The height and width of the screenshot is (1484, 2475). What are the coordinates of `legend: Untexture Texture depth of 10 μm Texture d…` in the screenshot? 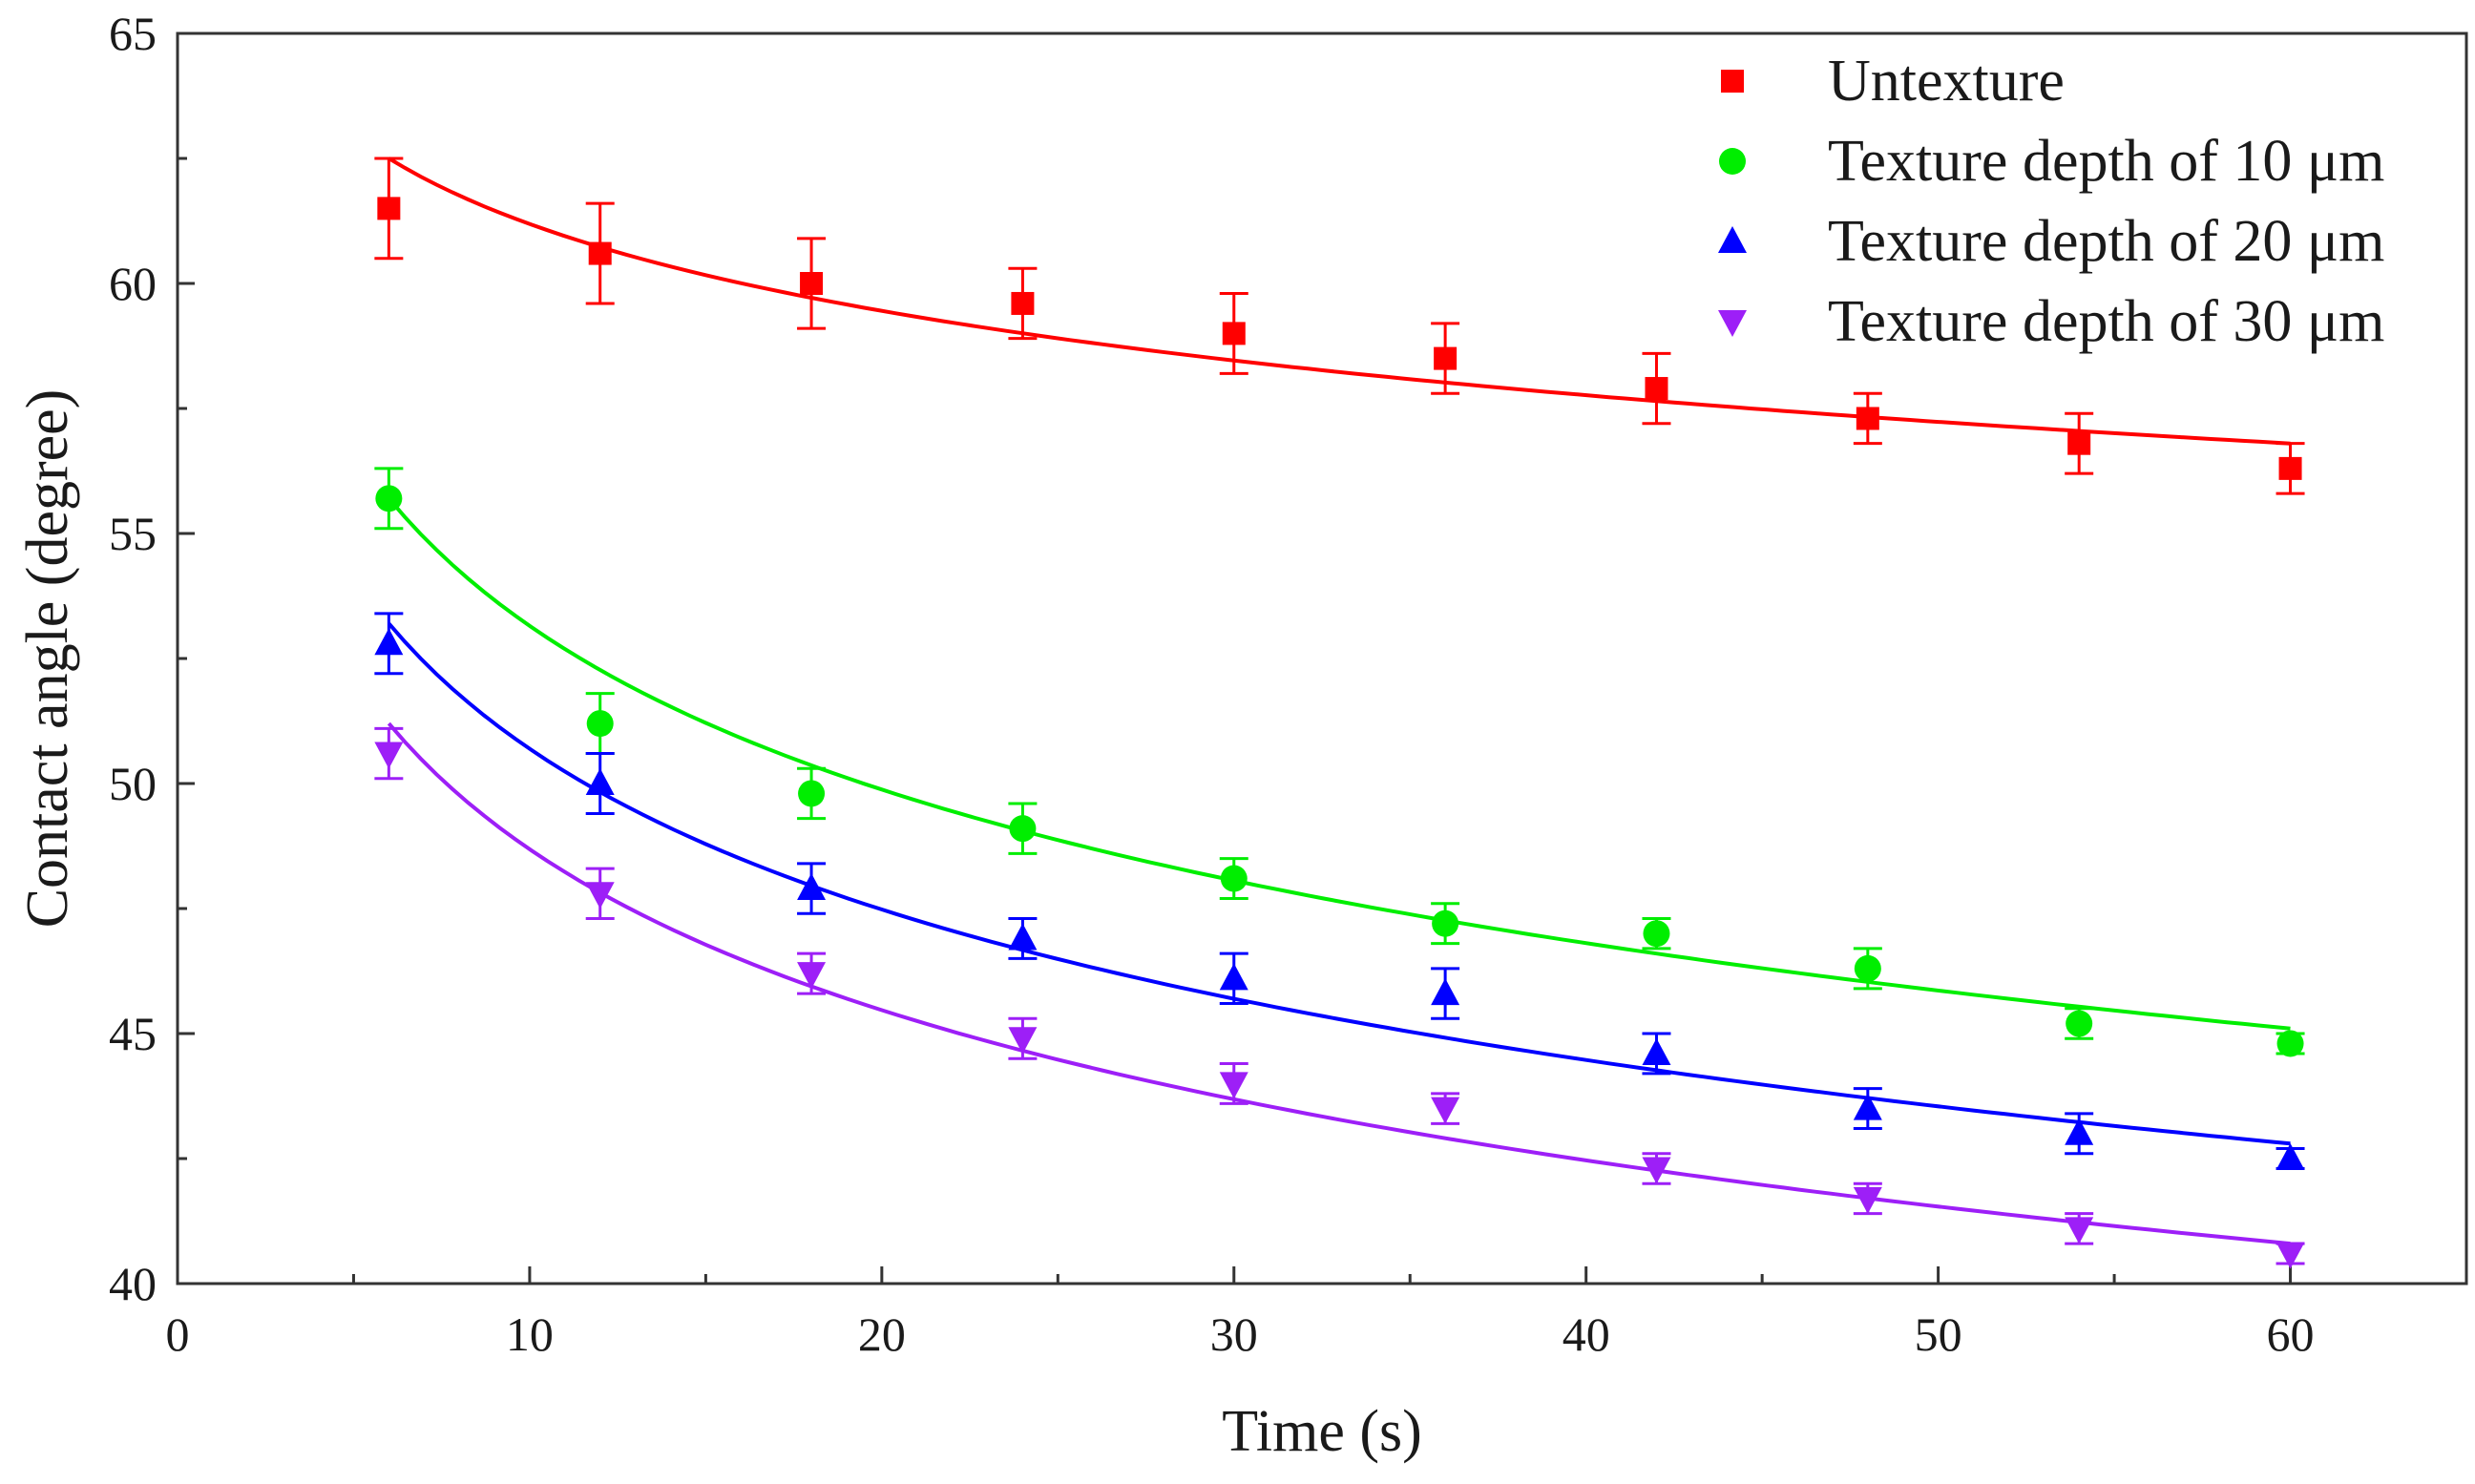 It's located at (2051, 201).